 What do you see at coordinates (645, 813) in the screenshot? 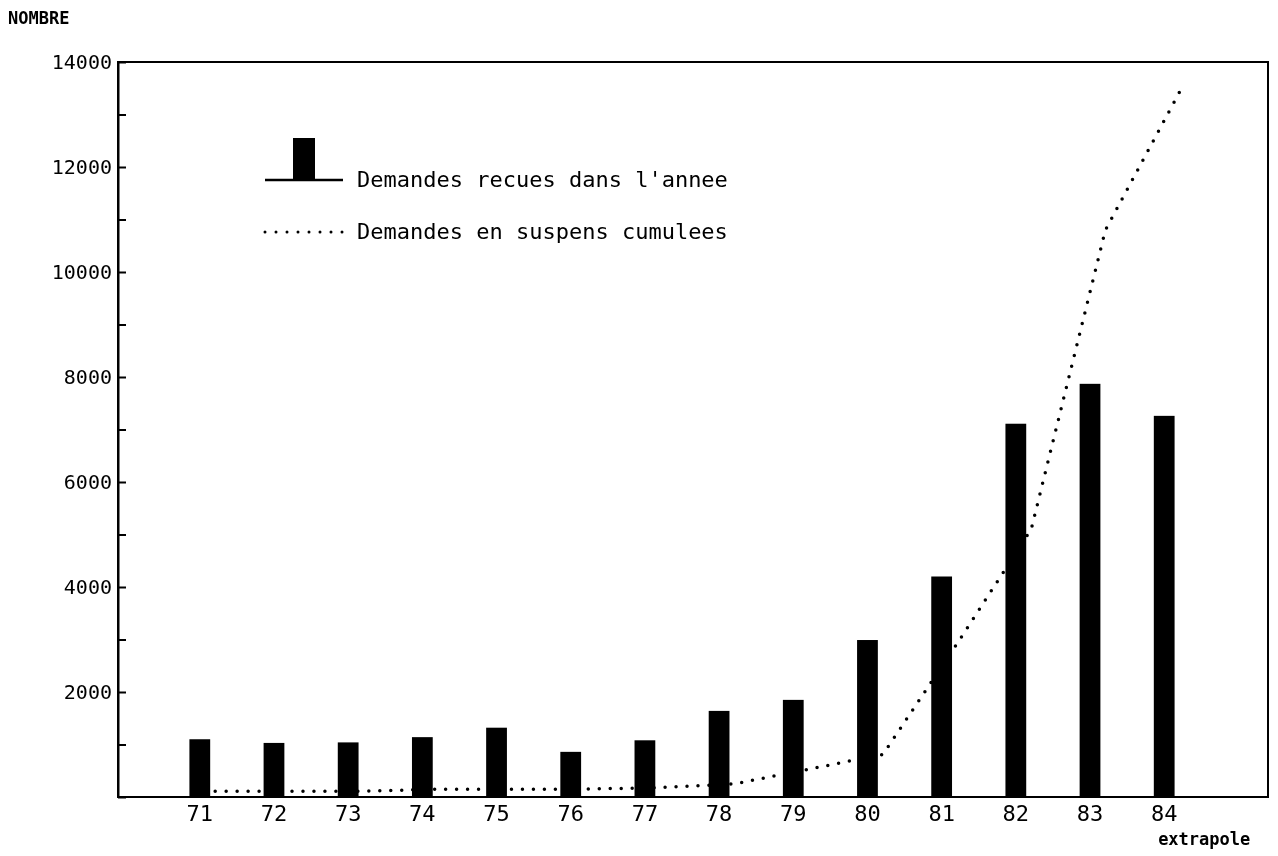
I see `x-tick-label: 77` at bounding box center [645, 813].